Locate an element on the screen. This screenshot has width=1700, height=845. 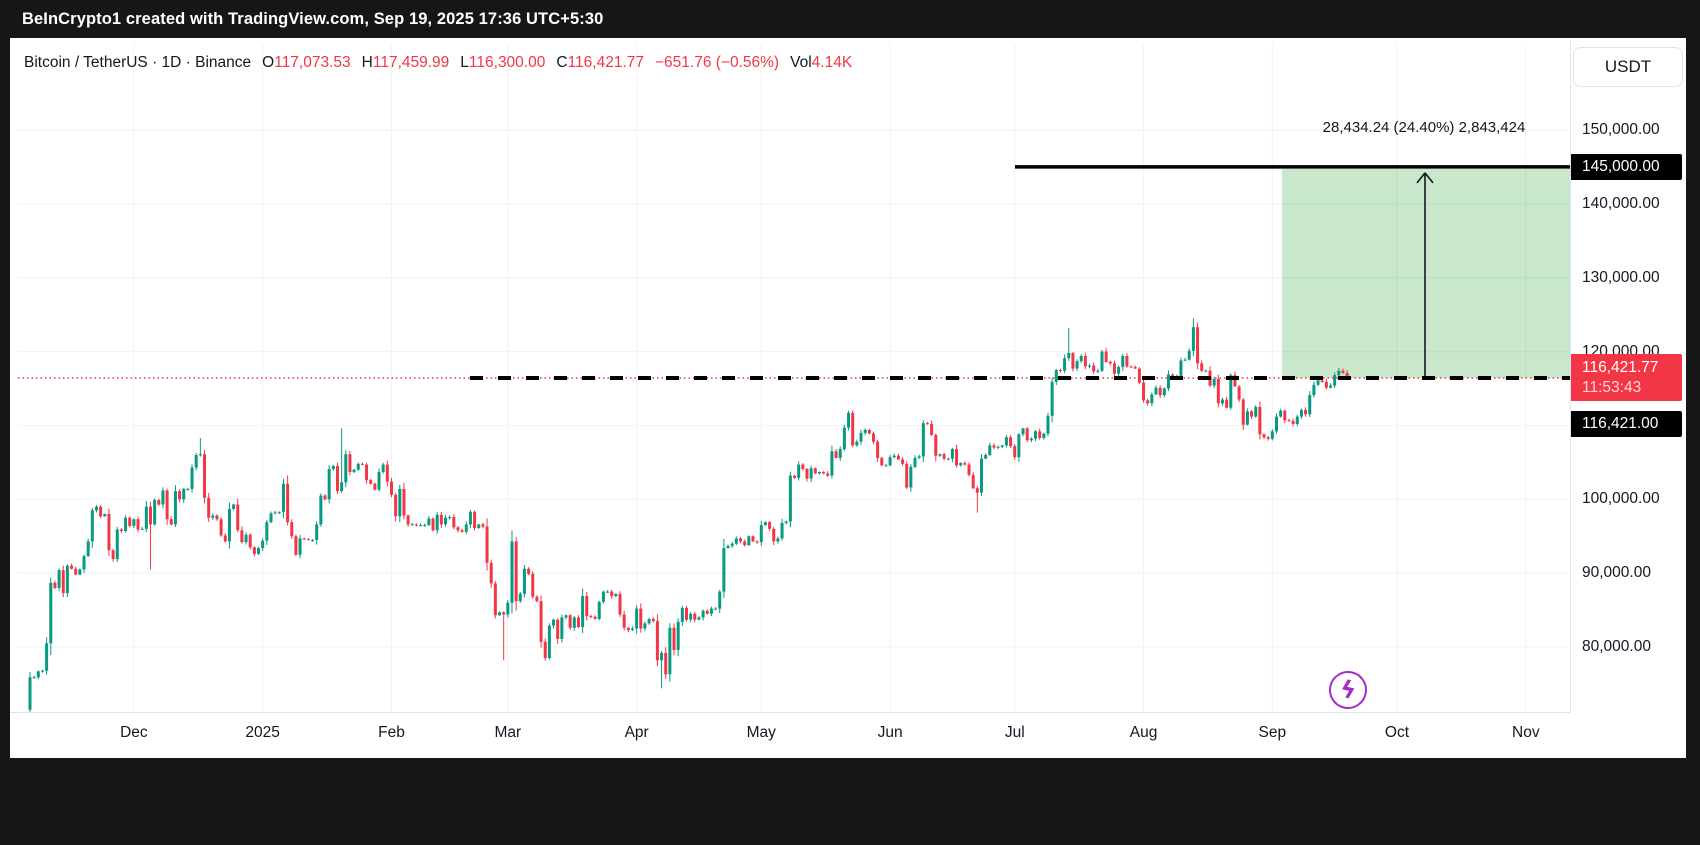
currency-toggle-button: USDT is located at coordinates (1628, 67).